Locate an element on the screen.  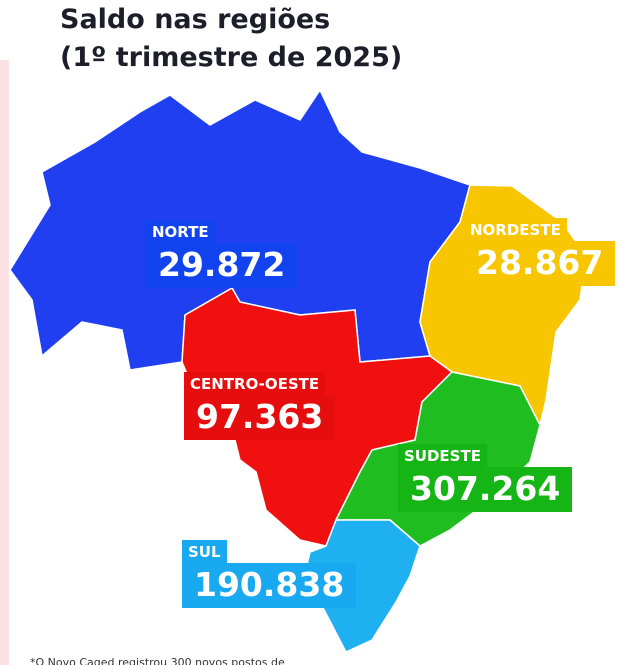
region-label: SUDESTE 307.264 is located at coordinates (485, 478).